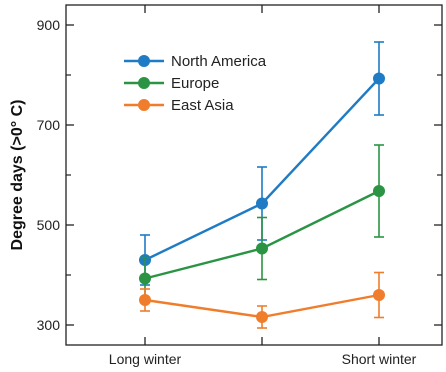 Image resolution: width=446 pixels, height=372 pixels. Describe the element at coordinates (17, 175) in the screenshot. I see `y-axis-label: Degree days (>0° C)` at that location.